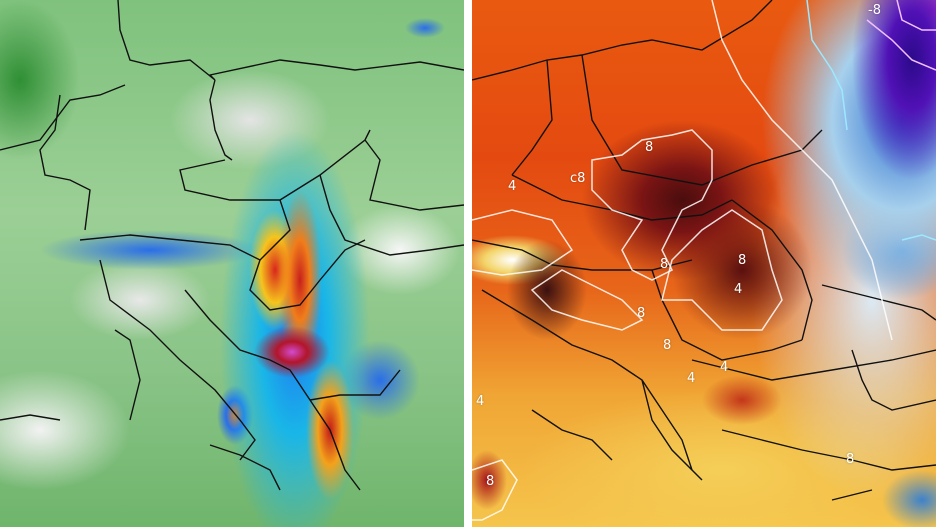 Image resolution: width=936 pixels, height=527 pixels. What do you see at coordinates (578, 178) in the screenshot?
I see `contour-label: c8` at bounding box center [578, 178].